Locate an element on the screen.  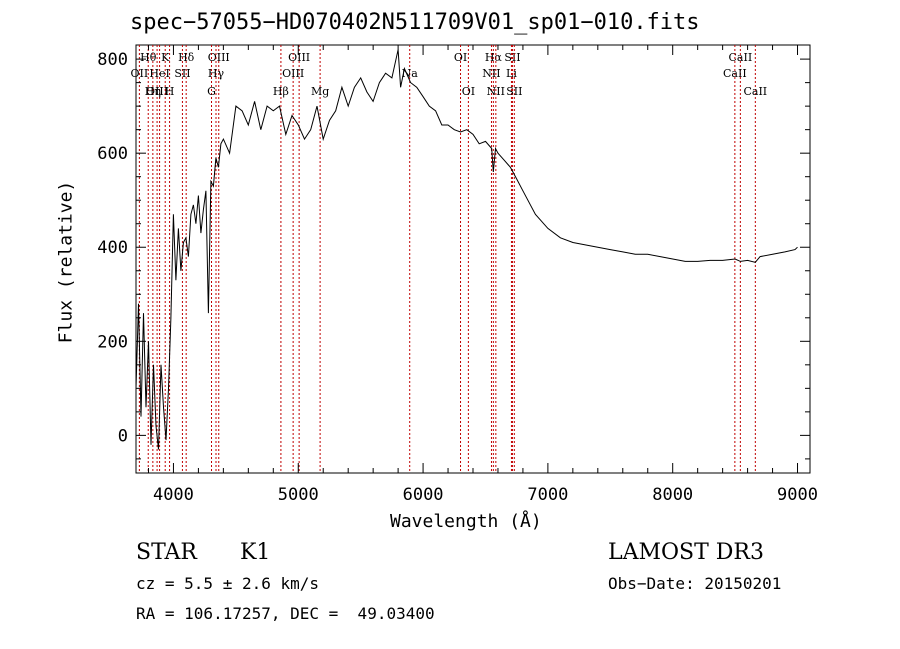
line-marker-label-9: OIII is located at coordinates (219, 57).